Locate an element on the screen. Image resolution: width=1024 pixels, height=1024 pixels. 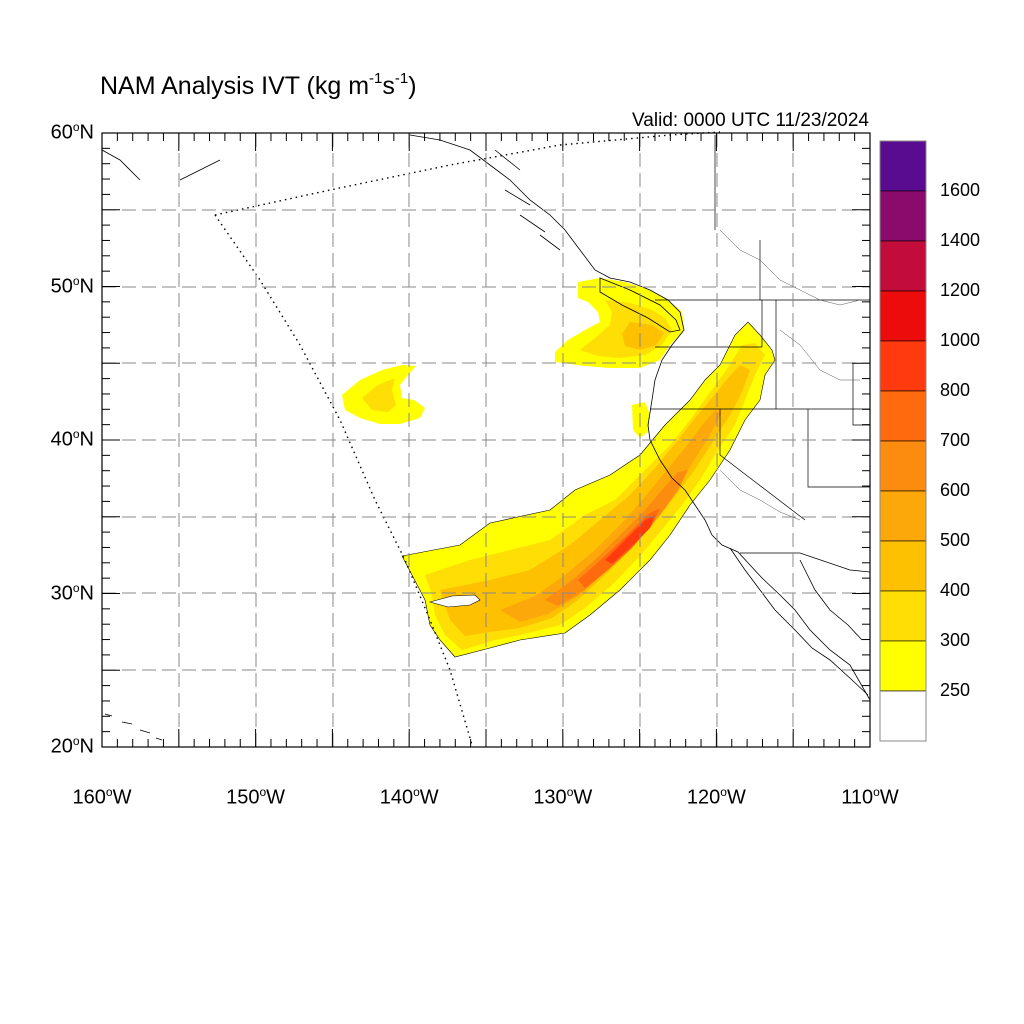
ivt-400-river is located at coordinates (595, 500).